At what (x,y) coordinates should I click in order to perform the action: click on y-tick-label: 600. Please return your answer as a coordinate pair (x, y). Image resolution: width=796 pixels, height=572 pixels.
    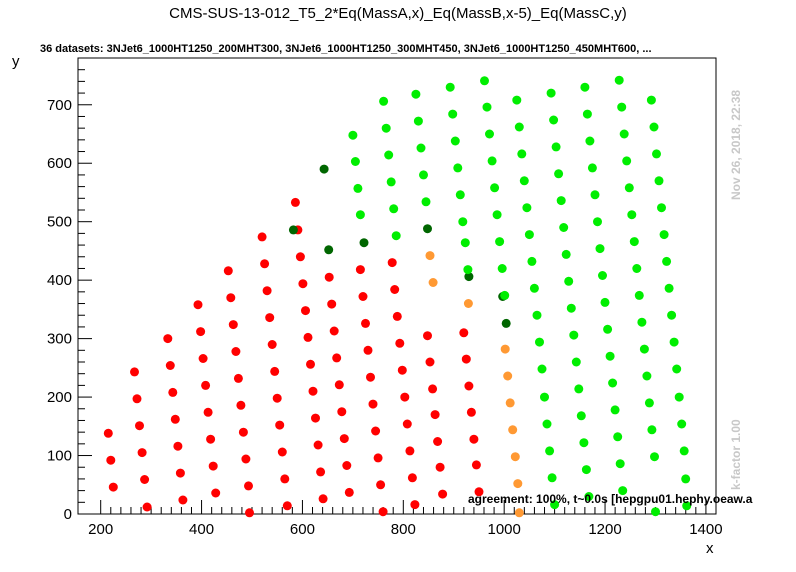
    Looking at the image, I should click on (59, 163).